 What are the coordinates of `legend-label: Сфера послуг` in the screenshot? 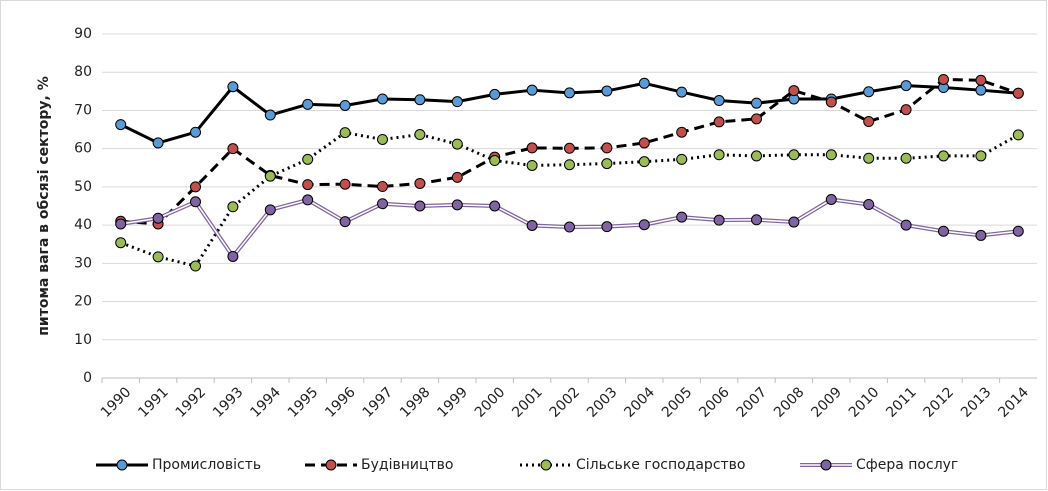 It's located at (907, 465).